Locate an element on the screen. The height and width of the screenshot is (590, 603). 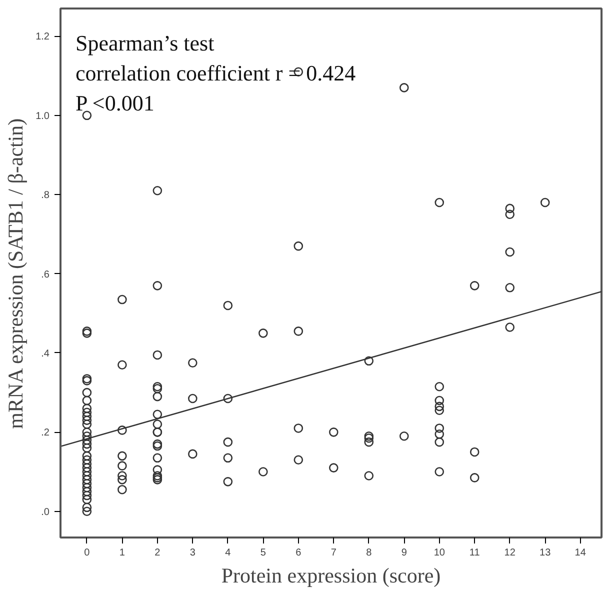
x-tick-label: 4 is located at coordinates (228, 553).